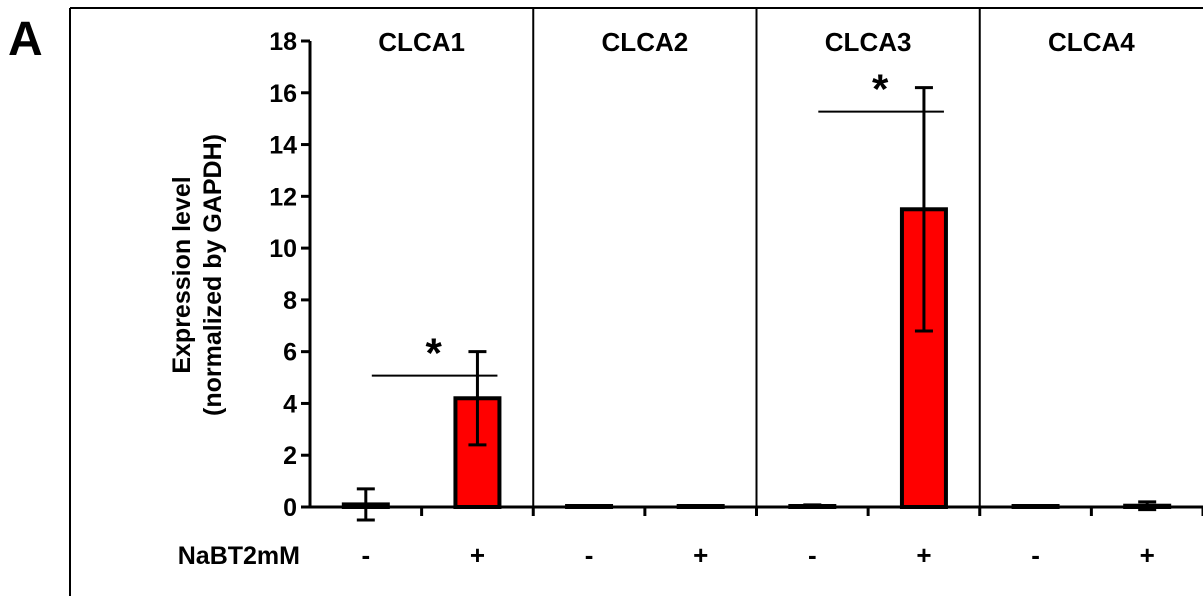  What do you see at coordinates (283, 197) in the screenshot?
I see `y-tick-label: 12` at bounding box center [283, 197].